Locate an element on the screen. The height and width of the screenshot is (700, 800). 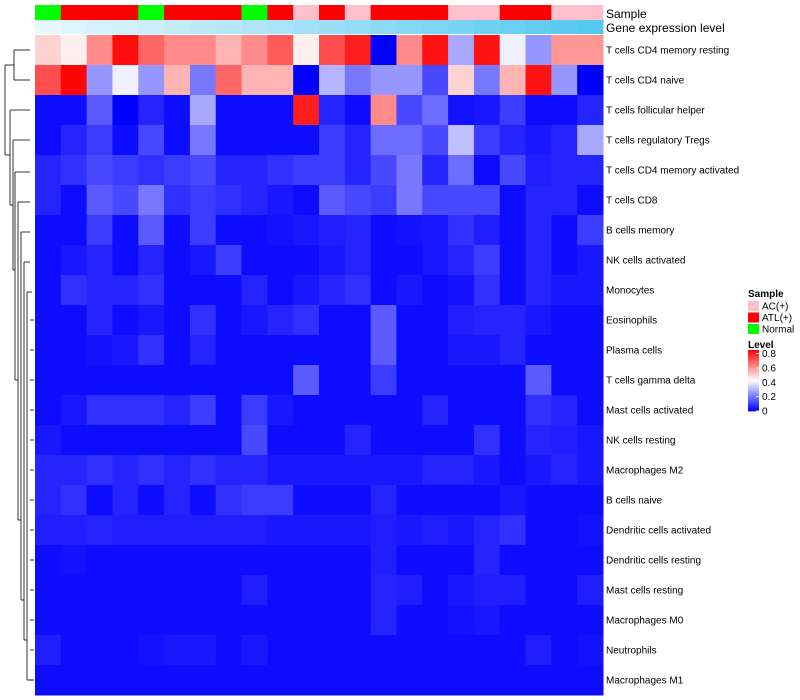
row-label: Macrophages M0 is located at coordinates (645, 621).